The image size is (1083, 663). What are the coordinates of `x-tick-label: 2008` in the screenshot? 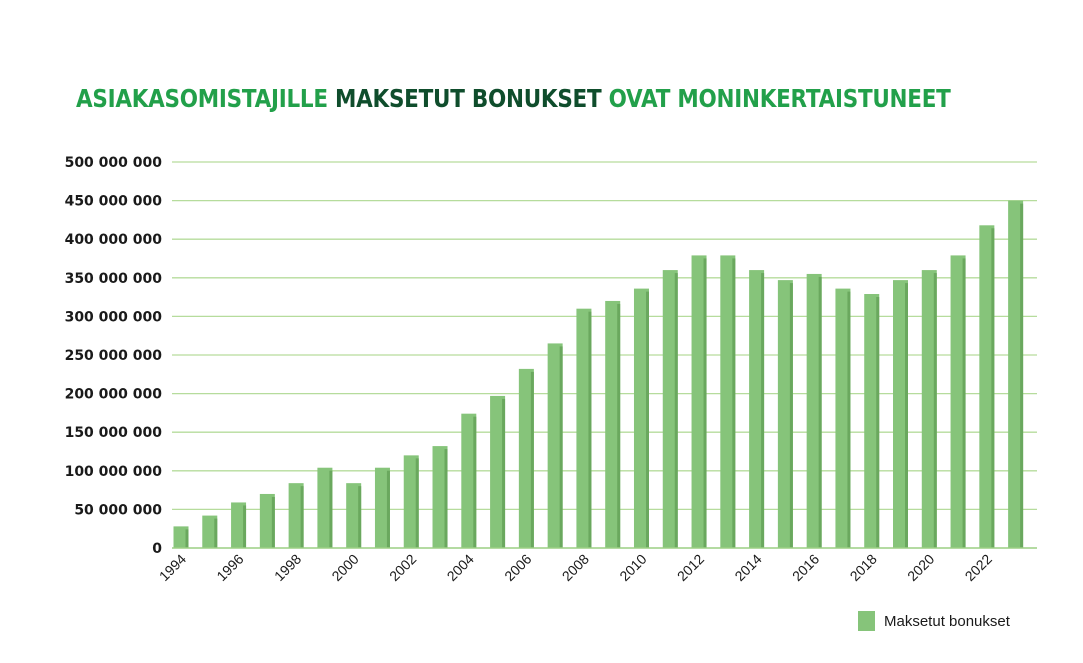 It's located at (575, 567).